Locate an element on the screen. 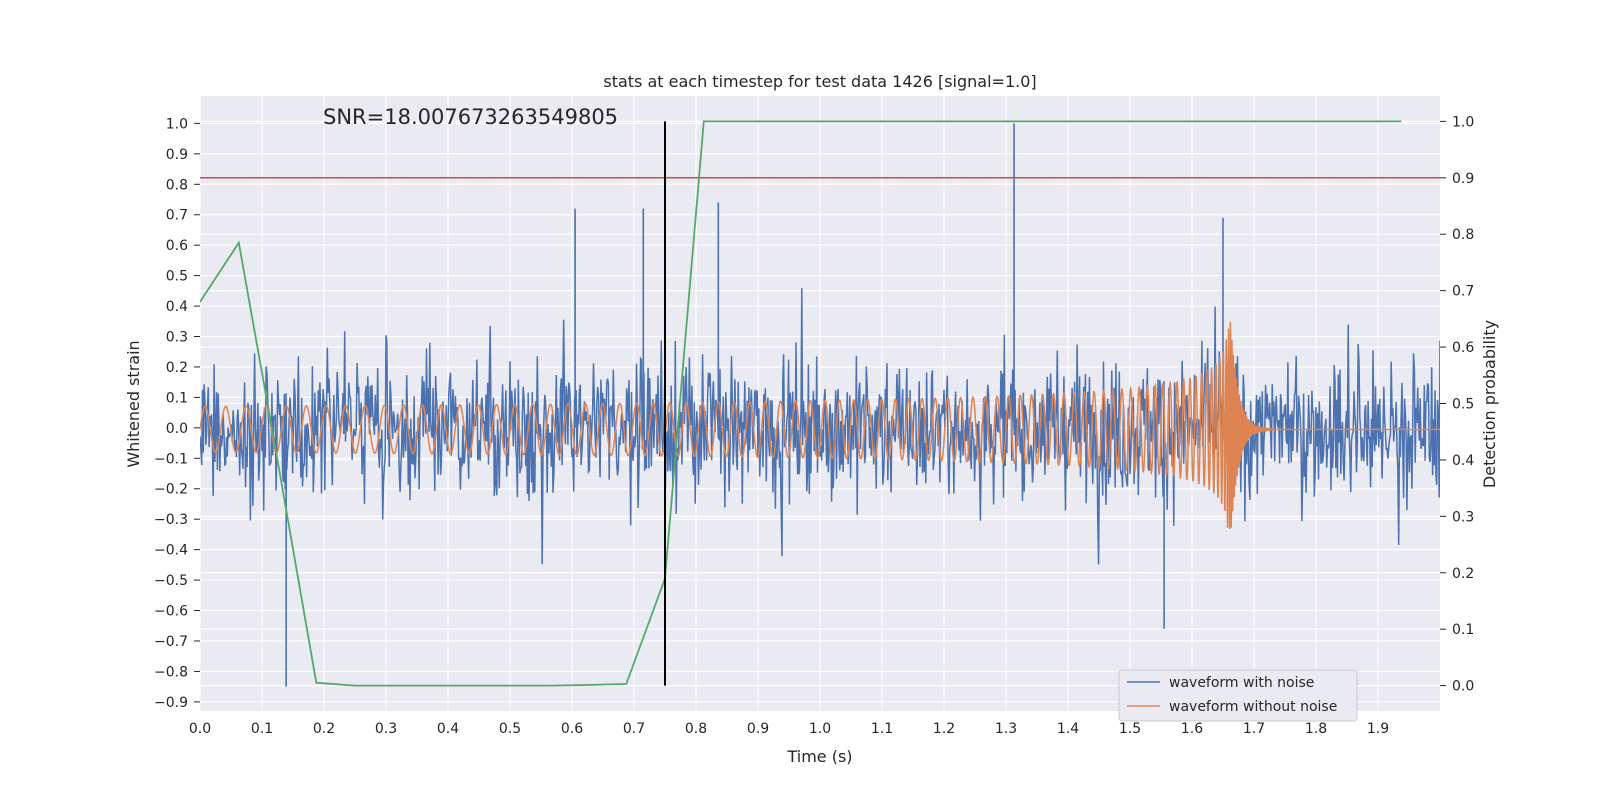 This screenshot has height=800, width=1600. x-tick-label: 1.1 is located at coordinates (882, 729).